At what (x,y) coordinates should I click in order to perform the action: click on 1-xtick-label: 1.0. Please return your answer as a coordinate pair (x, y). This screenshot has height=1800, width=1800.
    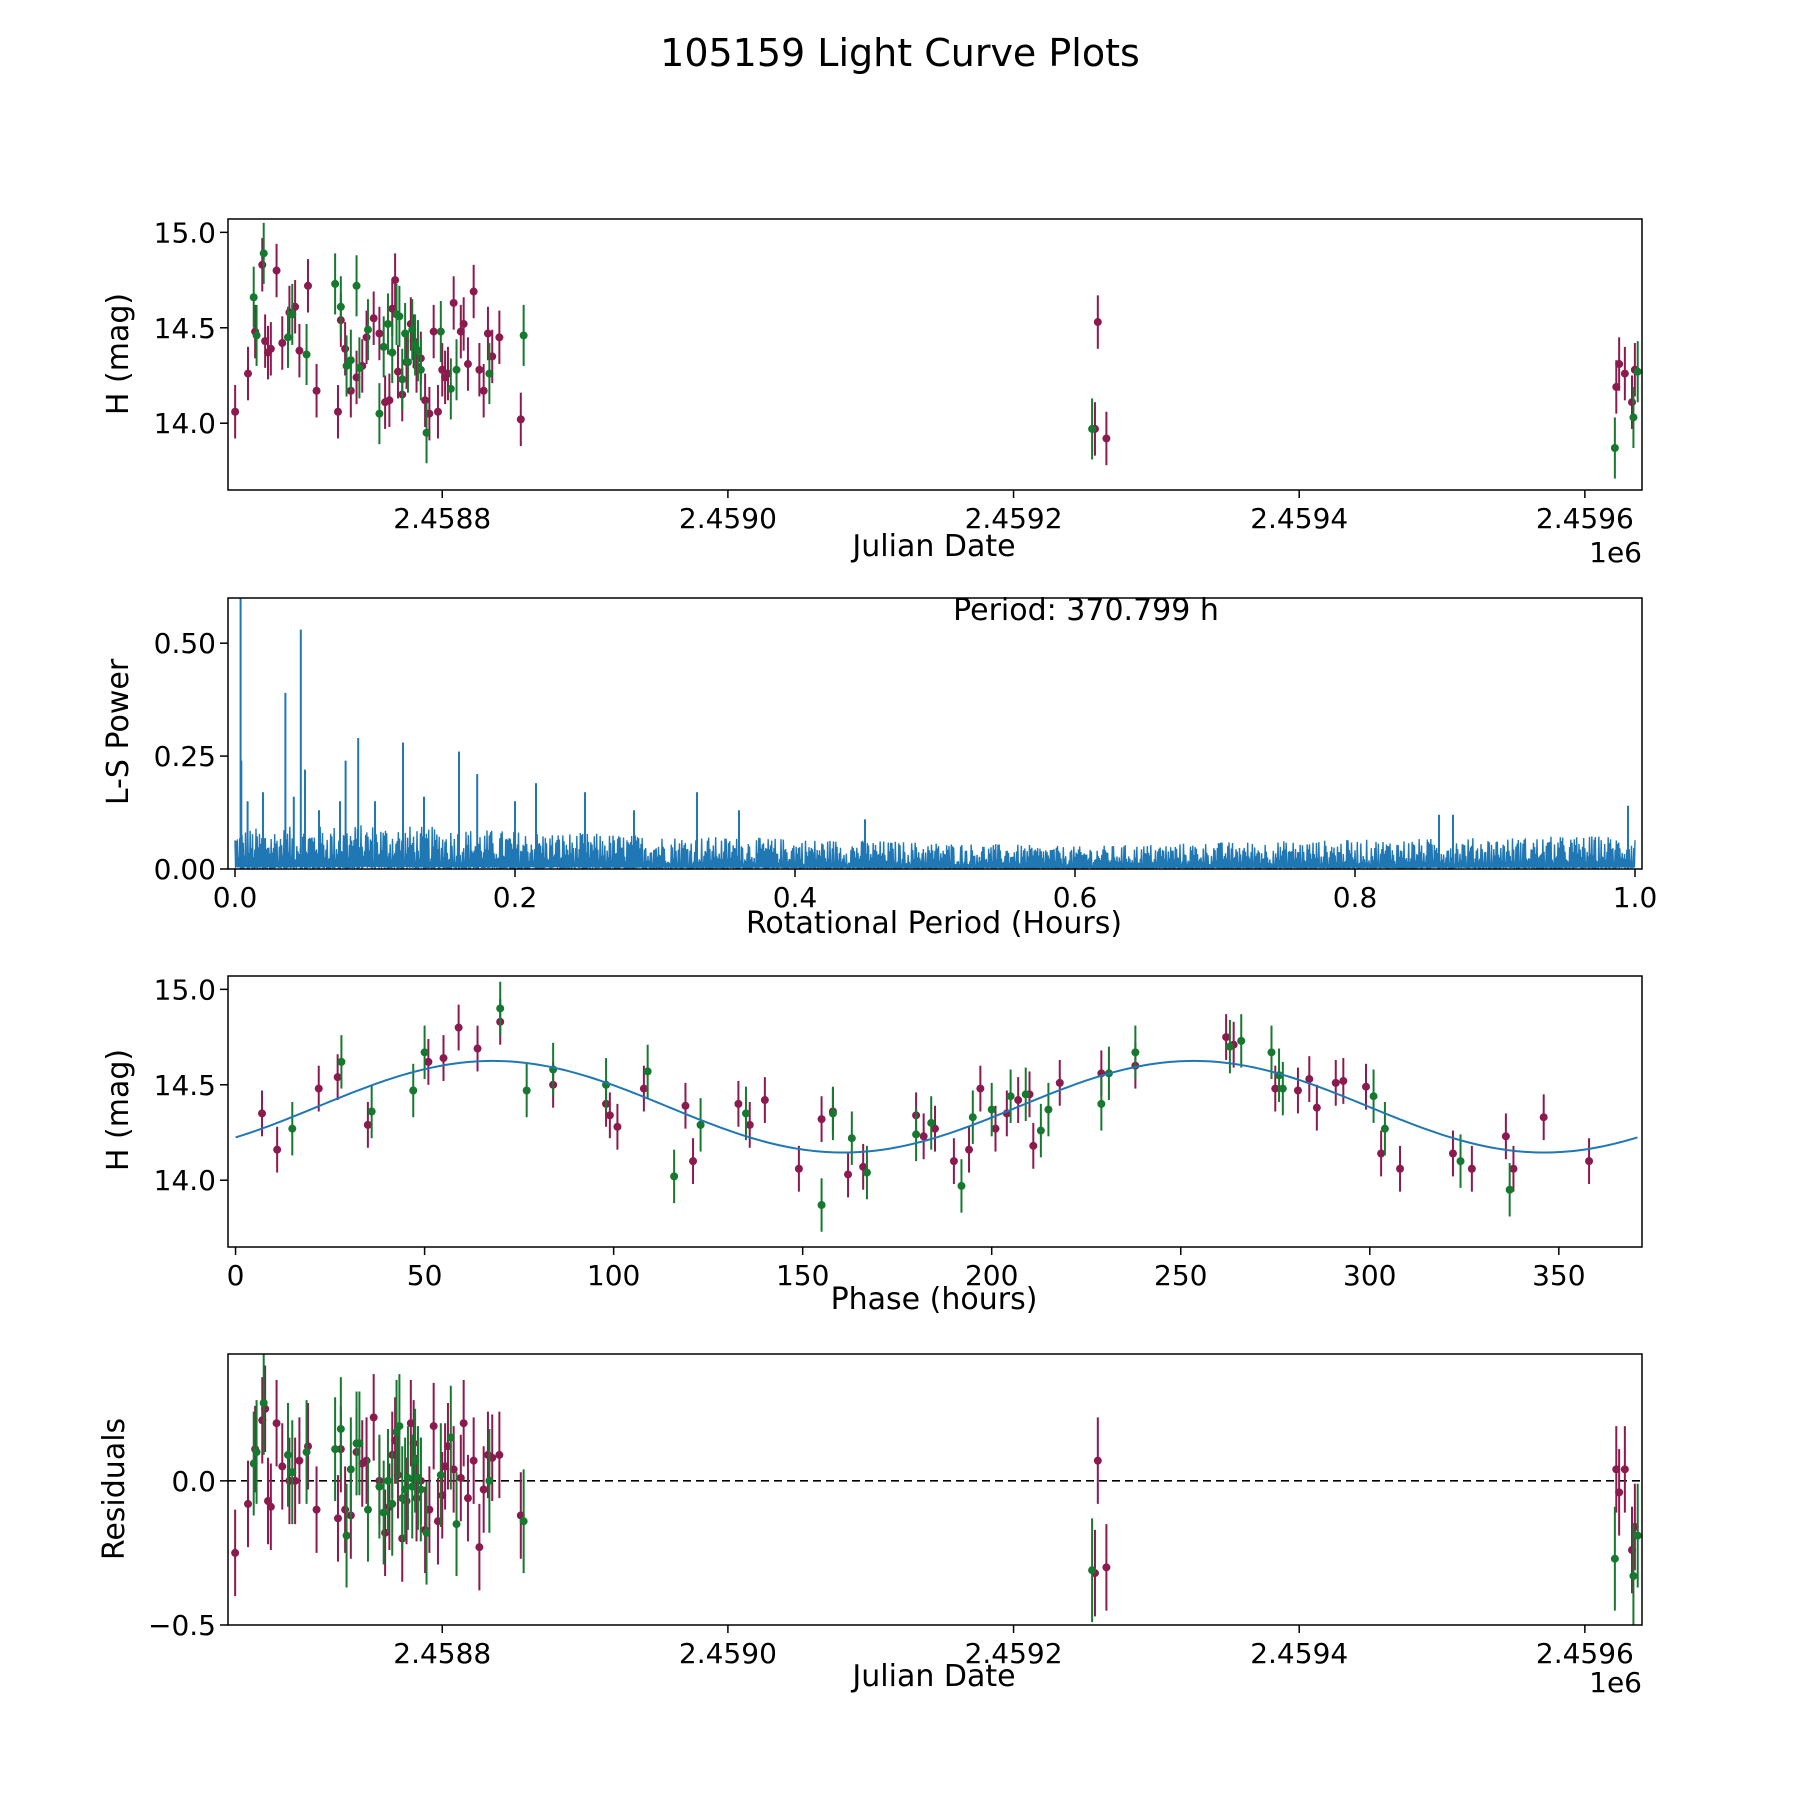
    Looking at the image, I should click on (1635, 897).